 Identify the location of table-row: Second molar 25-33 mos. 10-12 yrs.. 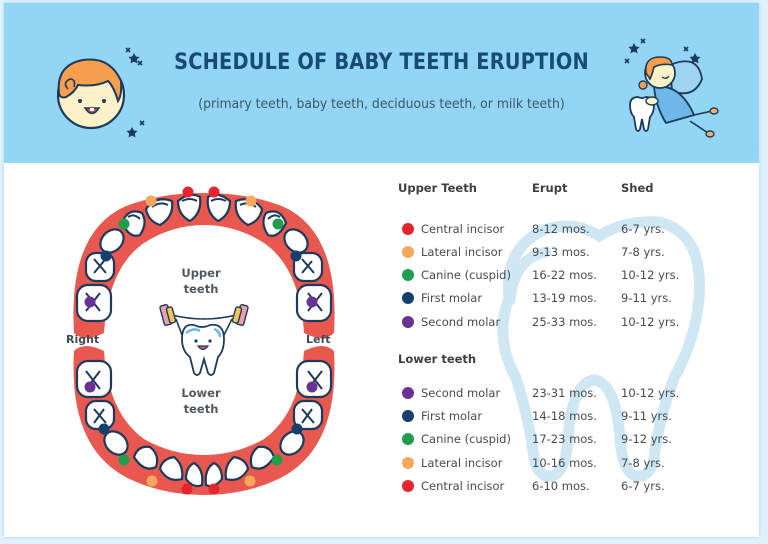
(547, 323).